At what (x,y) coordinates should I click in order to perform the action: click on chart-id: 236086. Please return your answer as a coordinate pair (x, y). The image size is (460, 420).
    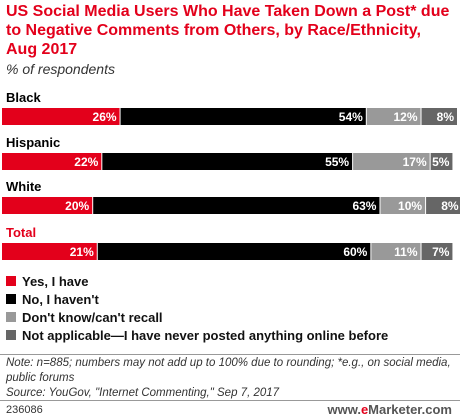
    Looking at the image, I should click on (24, 410).